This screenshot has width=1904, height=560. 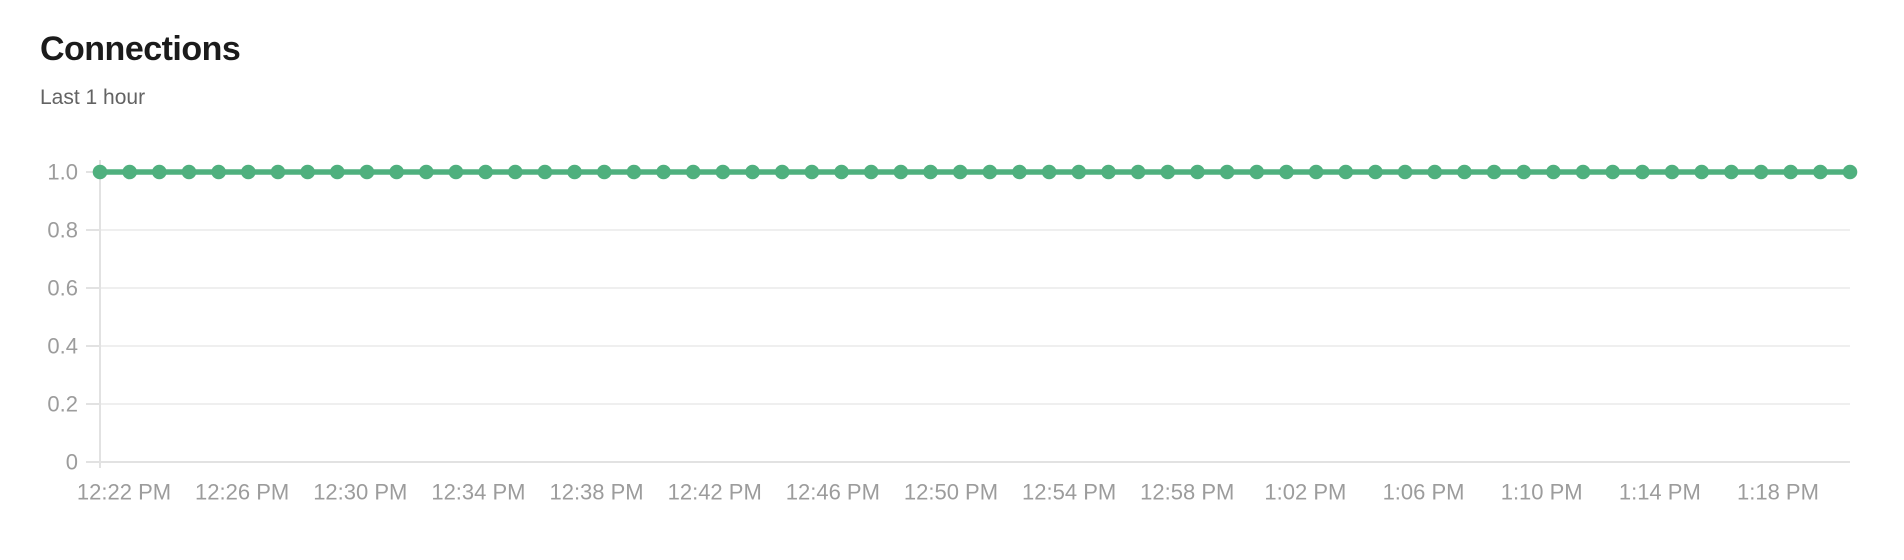 What do you see at coordinates (1424, 492) in the screenshot?
I see `x-tick-label: 1:06 PM` at bounding box center [1424, 492].